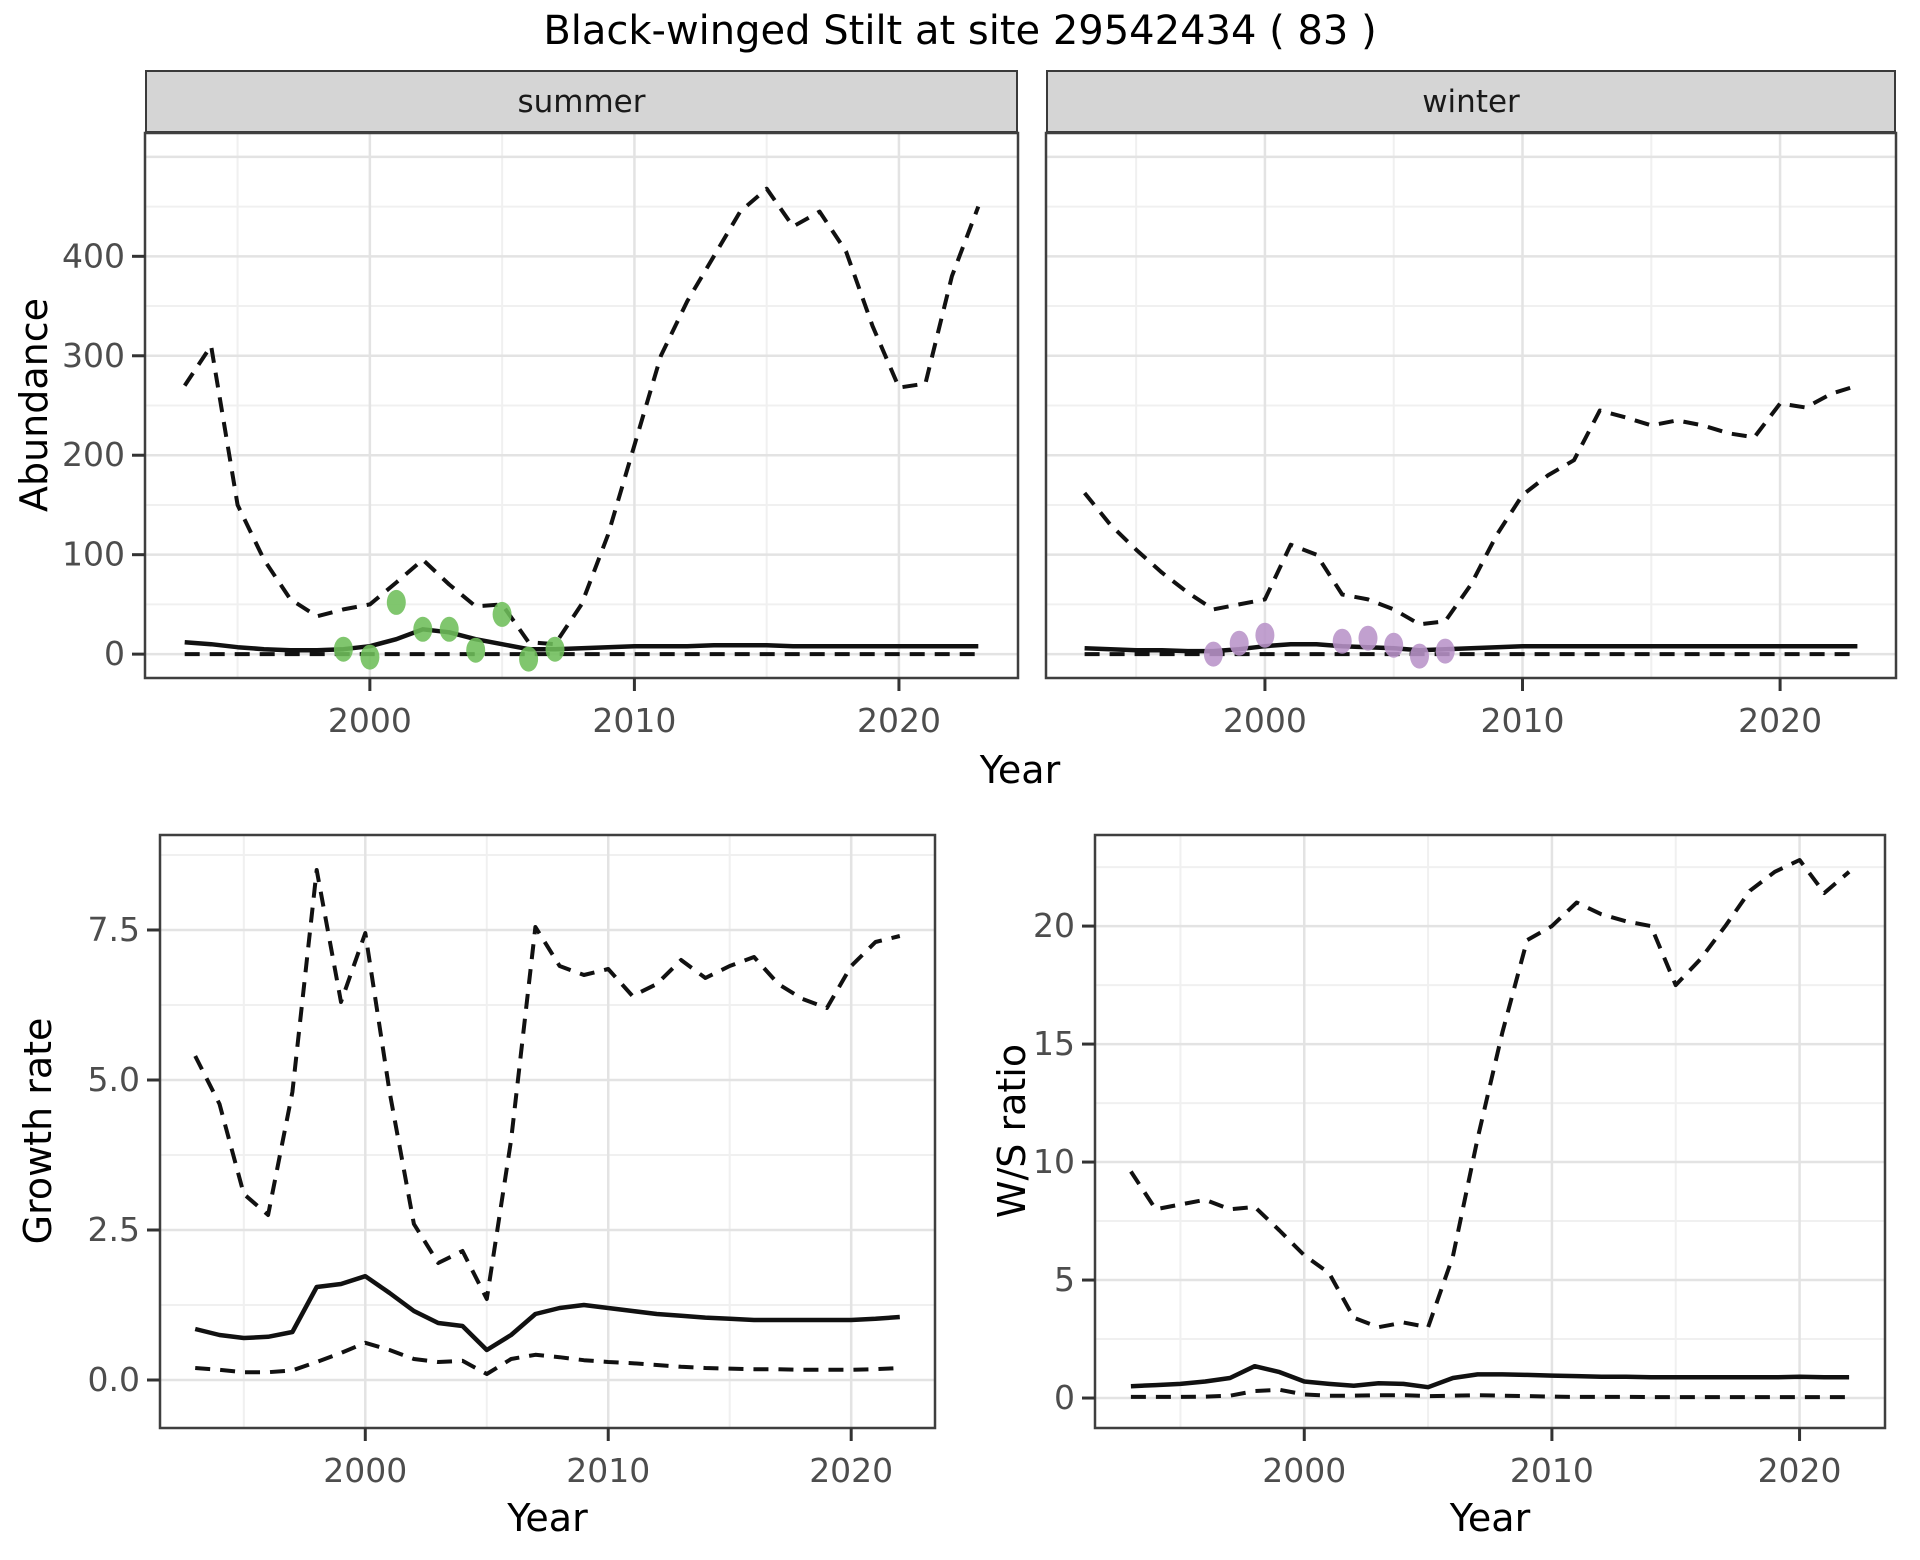 The height and width of the screenshot is (1560, 1920). What do you see at coordinates (547, 1518) in the screenshot?
I see `x-axis-title-growth: Year` at bounding box center [547, 1518].